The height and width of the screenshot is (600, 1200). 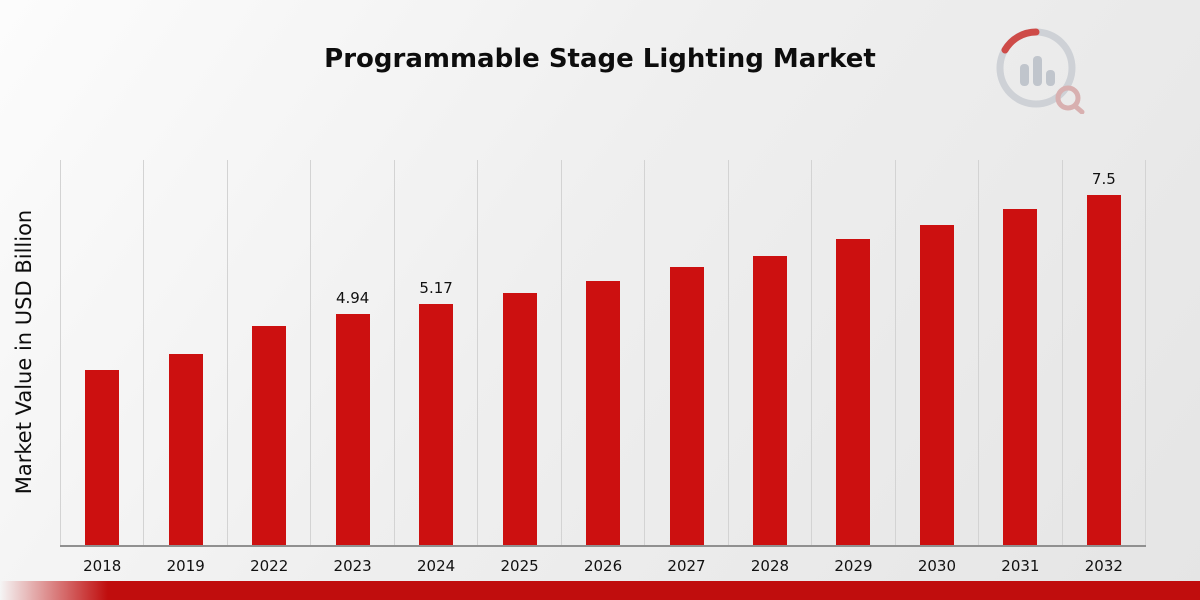 What do you see at coordinates (519, 419) in the screenshot?
I see `bar-2025` at bounding box center [519, 419].